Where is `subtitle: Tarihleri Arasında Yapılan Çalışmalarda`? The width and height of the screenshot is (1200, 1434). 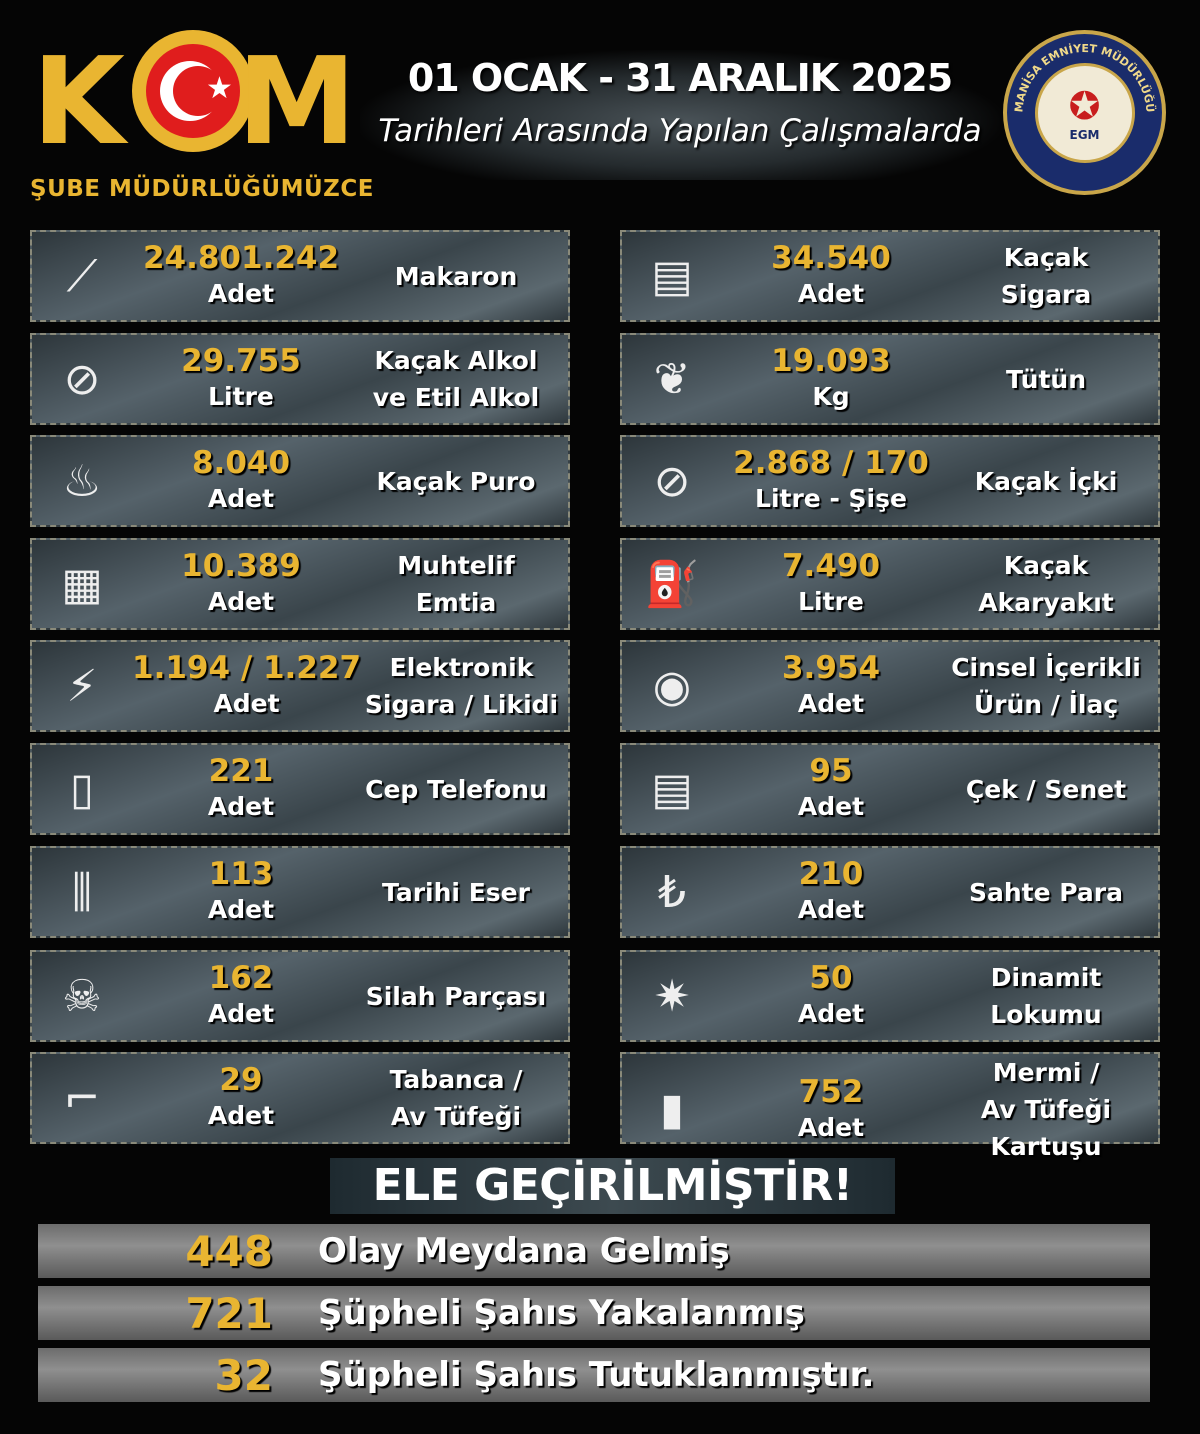
subtitle: Tarihleri Arasında Yapılan Çalışmalarda is located at coordinates (680, 131).